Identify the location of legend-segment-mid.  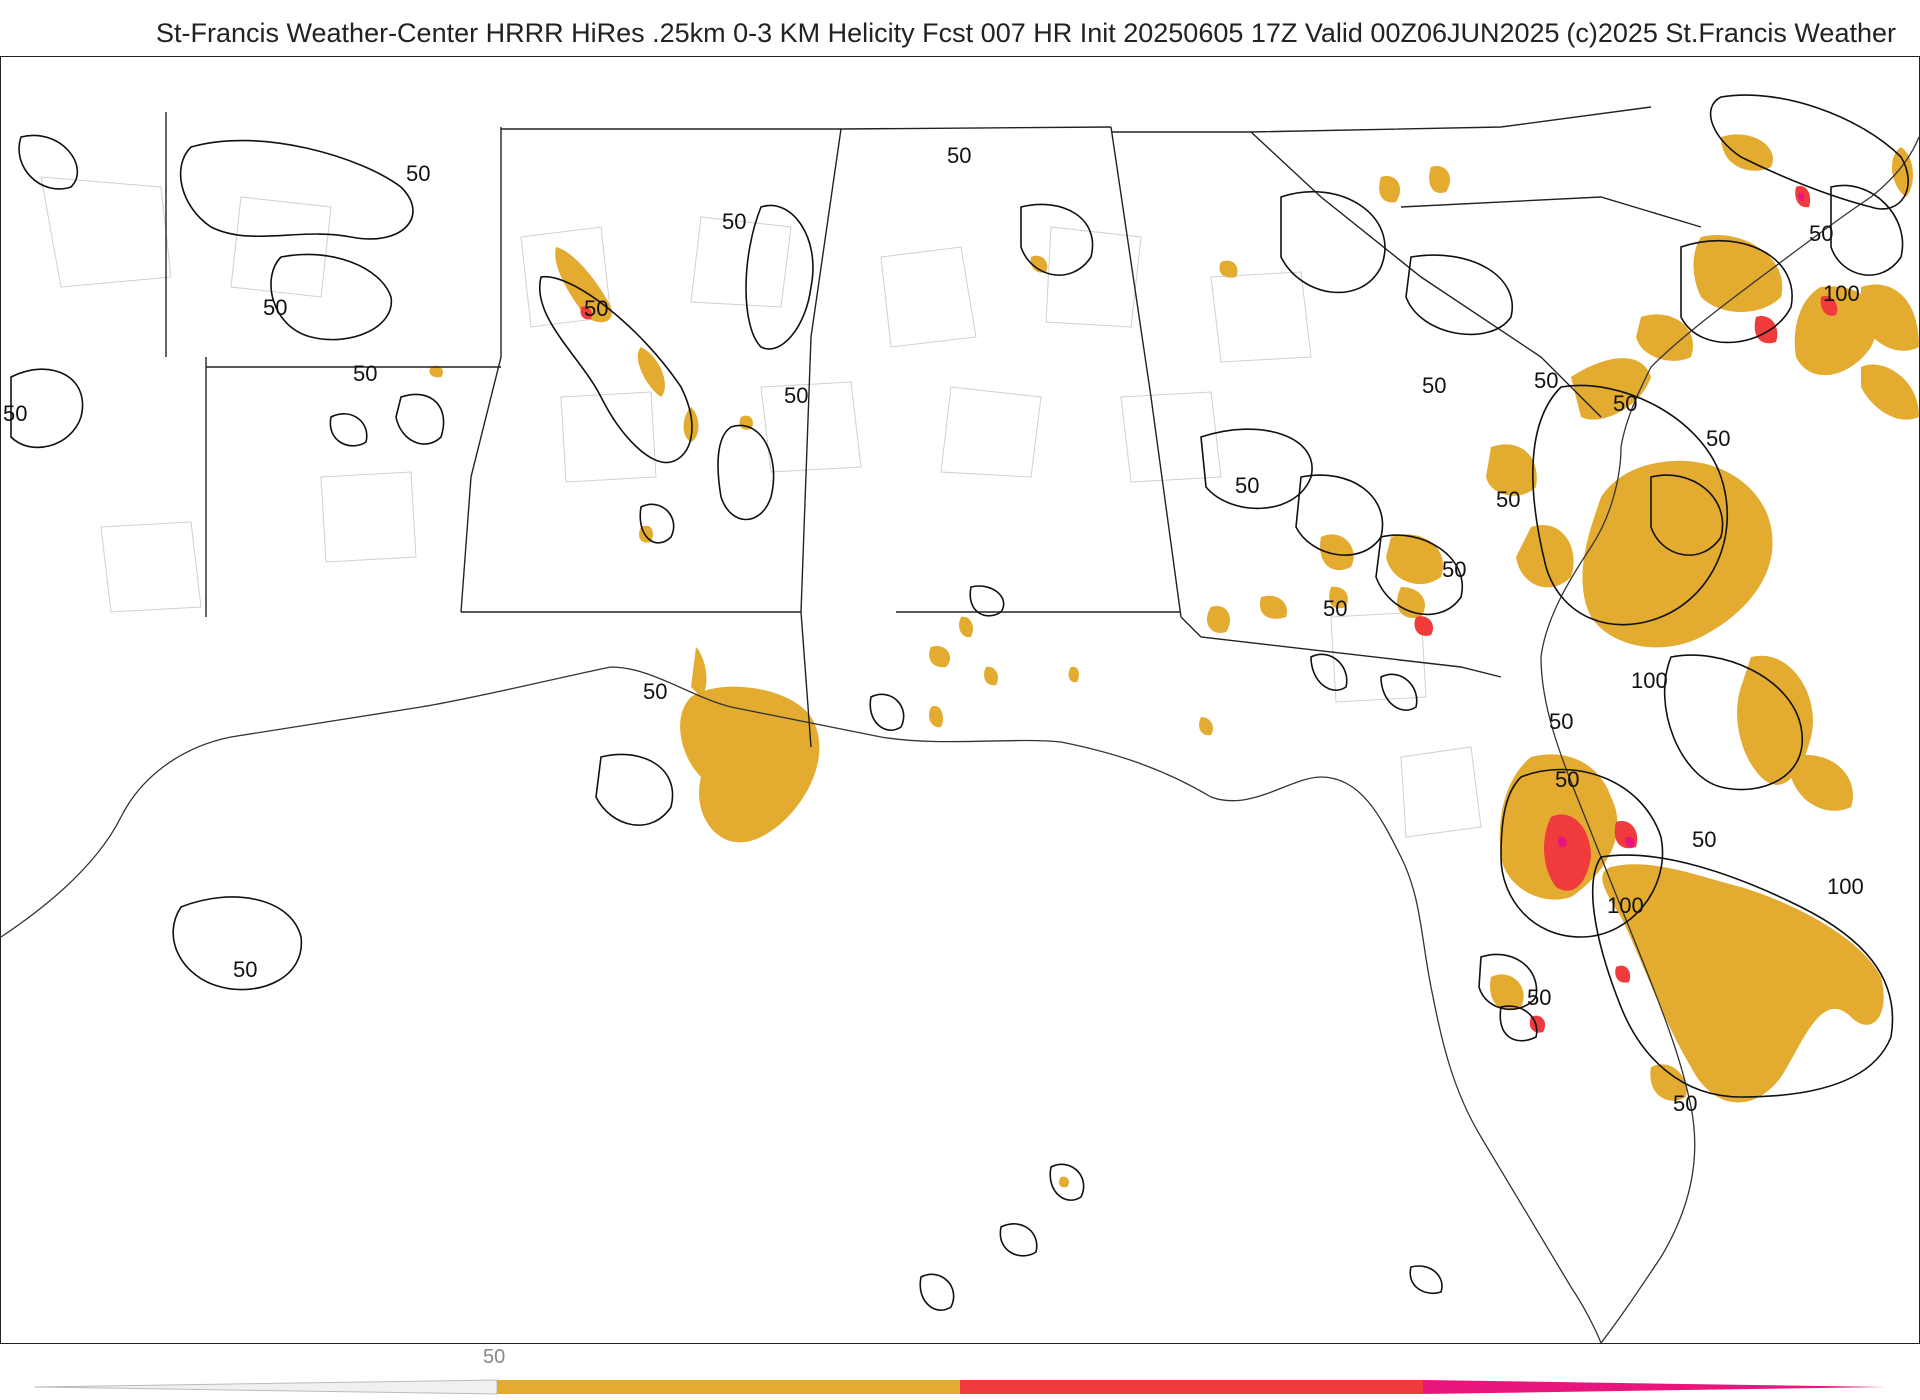
(1191, 1387).